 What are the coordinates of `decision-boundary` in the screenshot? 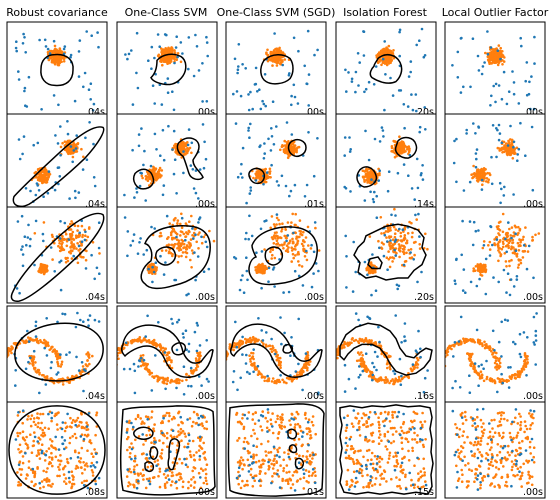 It's located at (58, 166).